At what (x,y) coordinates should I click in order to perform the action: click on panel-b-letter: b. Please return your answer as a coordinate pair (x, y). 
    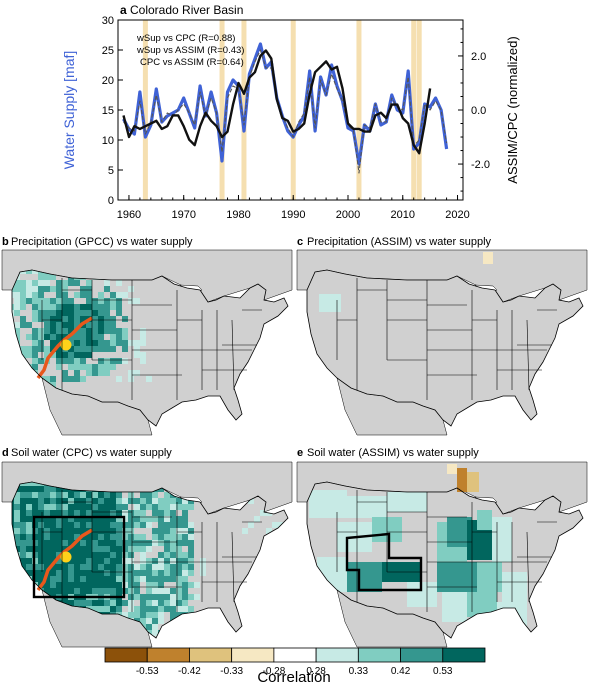
    Looking at the image, I should click on (5, 242).